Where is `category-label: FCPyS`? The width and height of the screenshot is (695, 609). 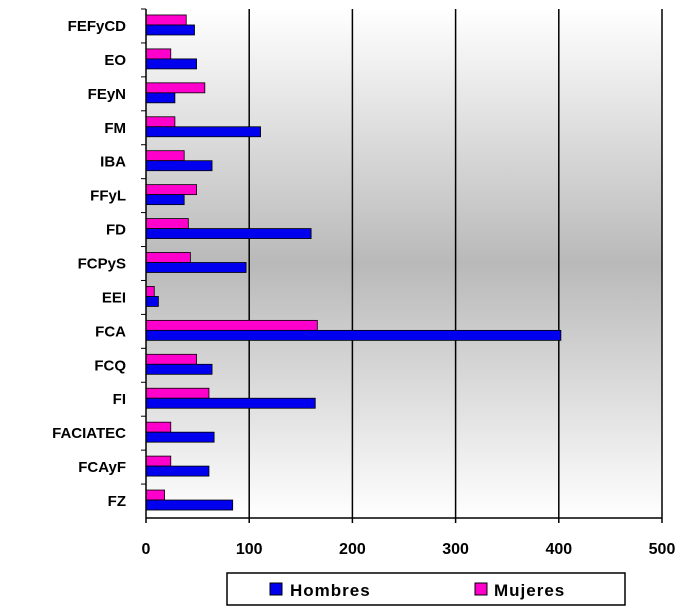 category-label: FCPyS is located at coordinates (102, 264).